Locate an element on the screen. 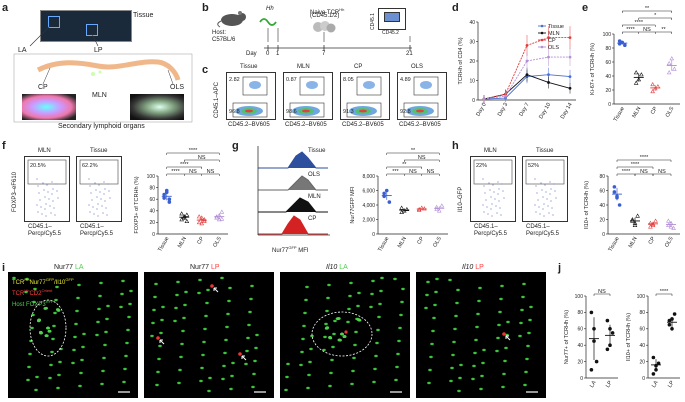 This screenshot has width=685, height=402. flow-title: Tissue is located at coordinates (249, 67).